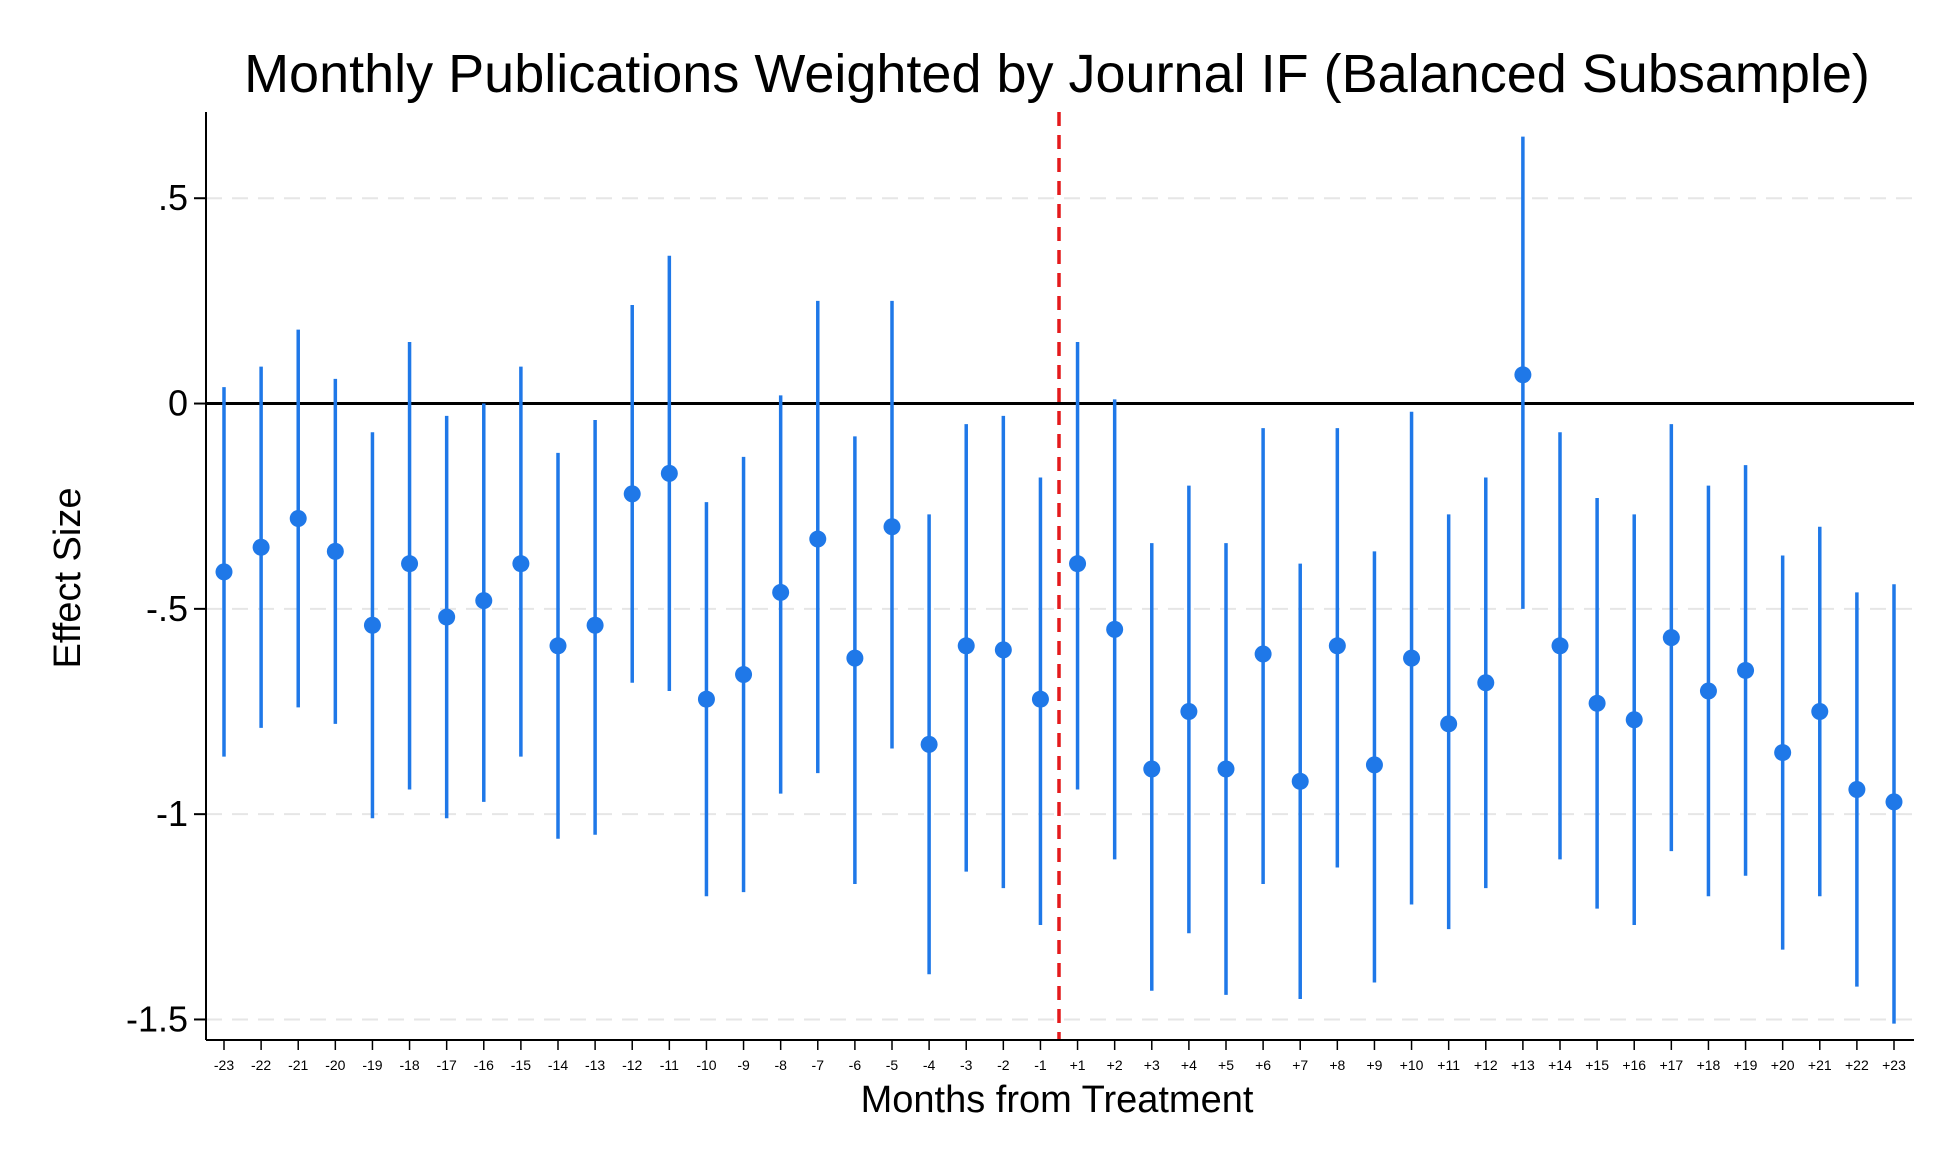 The width and height of the screenshot is (1944, 1166). What do you see at coordinates (743, 1065) in the screenshot?
I see `x-tick-label: -9` at bounding box center [743, 1065].